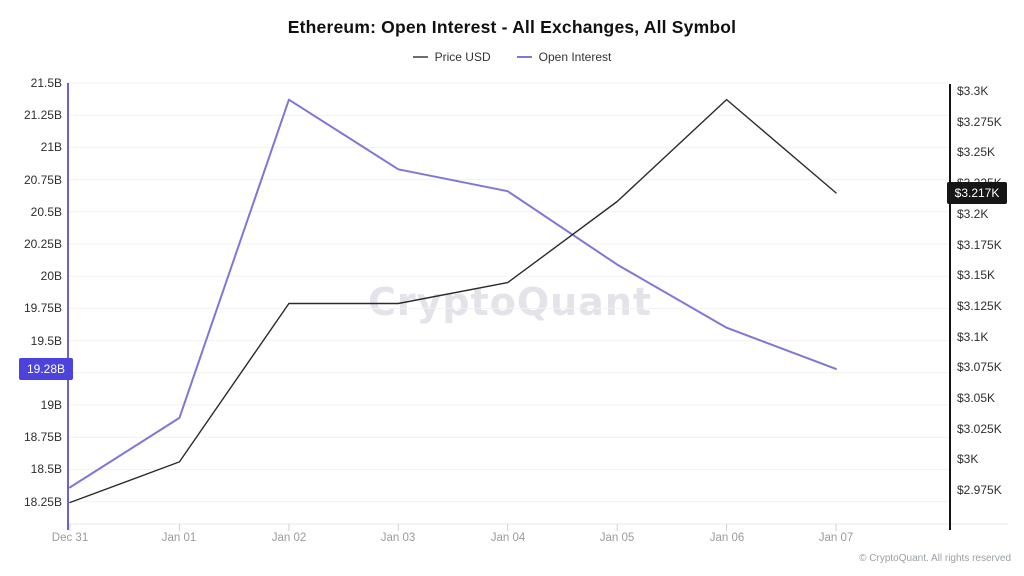 The width and height of the screenshot is (1024, 576). I want to click on x-axis-label: Jan 04, so click(508, 538).